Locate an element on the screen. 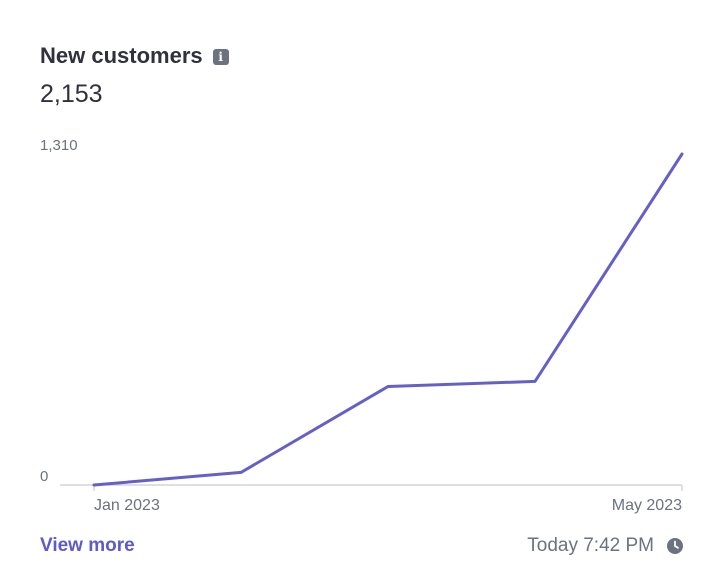 The image size is (720, 574). timestamp-row: Today 7:42 PM is located at coordinates (605, 546).